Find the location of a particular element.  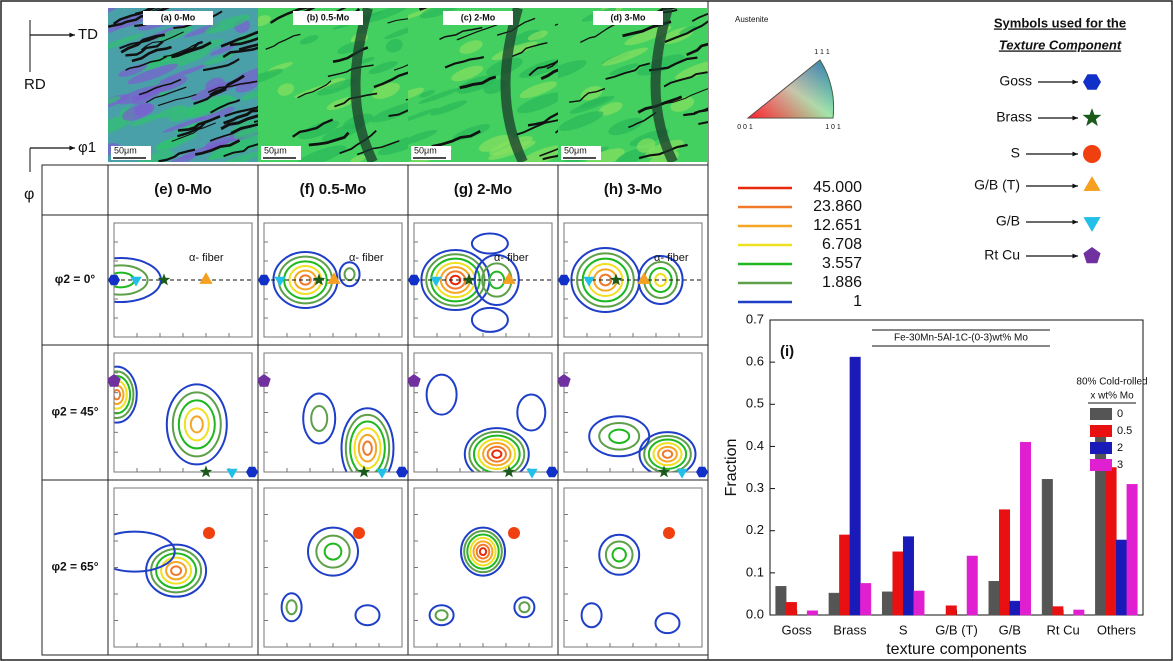

micrograph-title: (d) 3-Mo is located at coordinates (628, 17).